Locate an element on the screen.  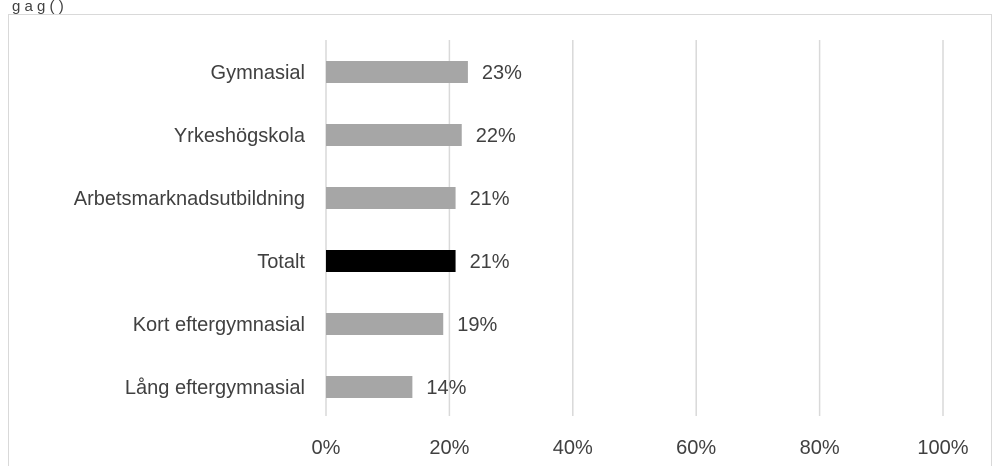
data-label: 22% is located at coordinates (496, 136).